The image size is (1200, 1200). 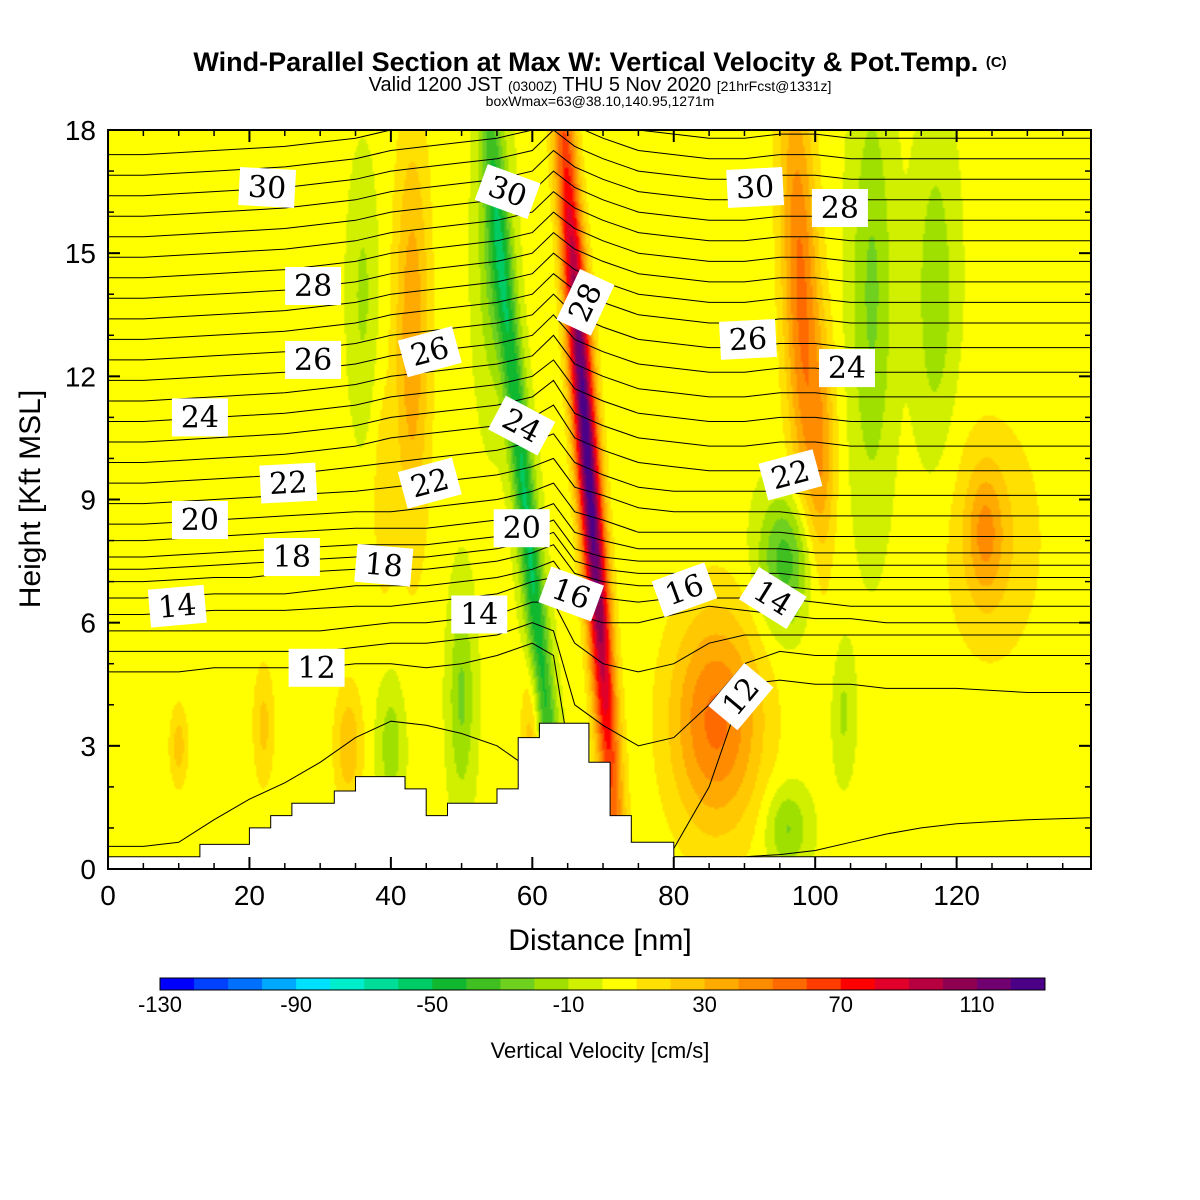 What do you see at coordinates (532, 895) in the screenshot?
I see `x-tick-label: 60` at bounding box center [532, 895].